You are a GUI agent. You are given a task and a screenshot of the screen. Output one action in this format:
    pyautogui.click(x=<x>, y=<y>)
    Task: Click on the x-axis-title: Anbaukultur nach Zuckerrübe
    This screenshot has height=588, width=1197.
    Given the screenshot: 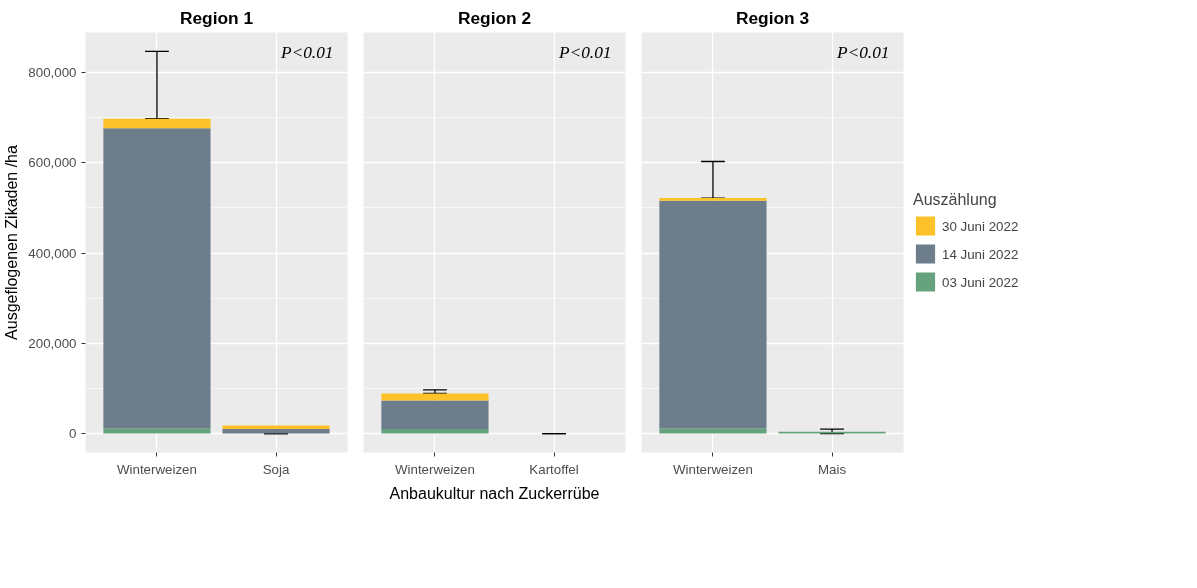 What is the action you would take?
    pyautogui.click(x=494, y=493)
    